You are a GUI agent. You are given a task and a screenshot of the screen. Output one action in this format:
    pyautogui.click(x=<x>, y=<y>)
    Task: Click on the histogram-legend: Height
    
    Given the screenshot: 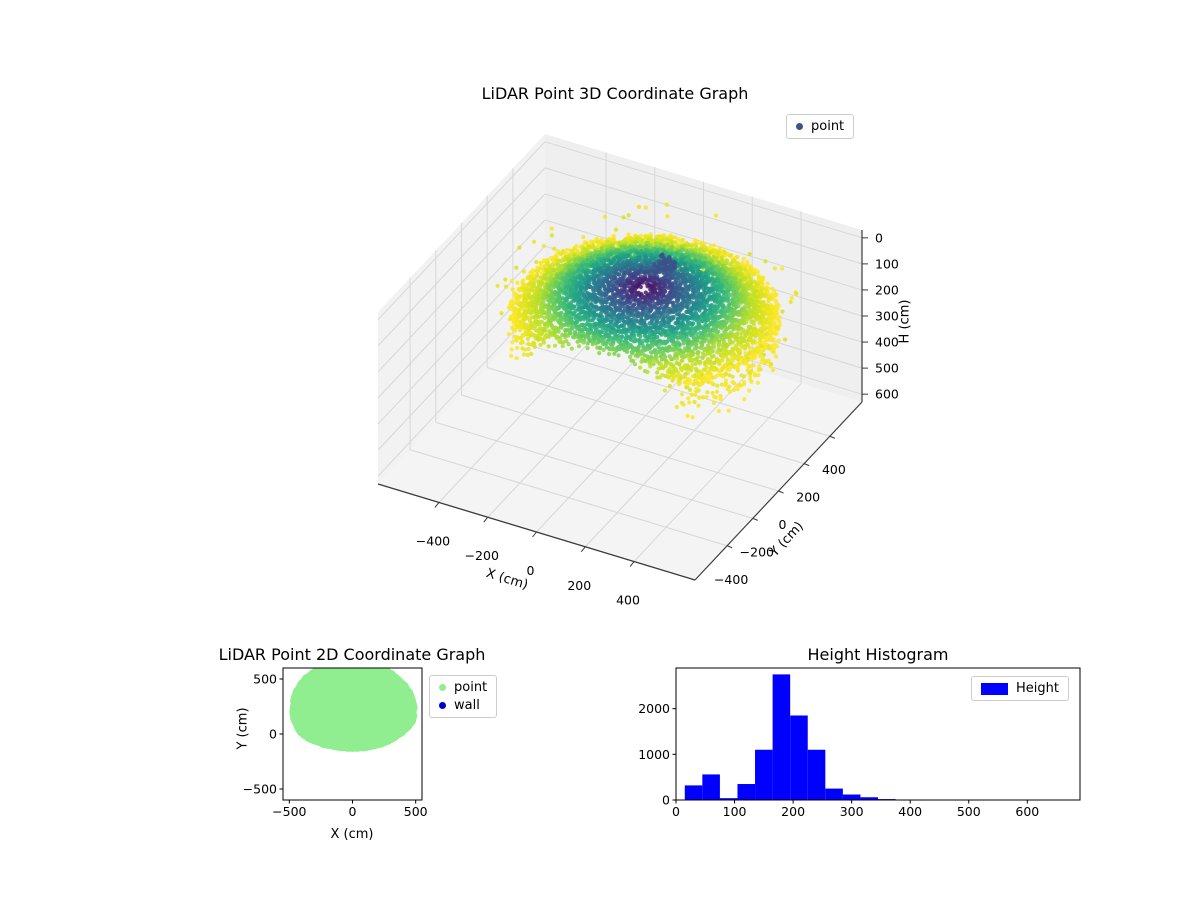 What is the action you would take?
    pyautogui.click(x=1020, y=688)
    